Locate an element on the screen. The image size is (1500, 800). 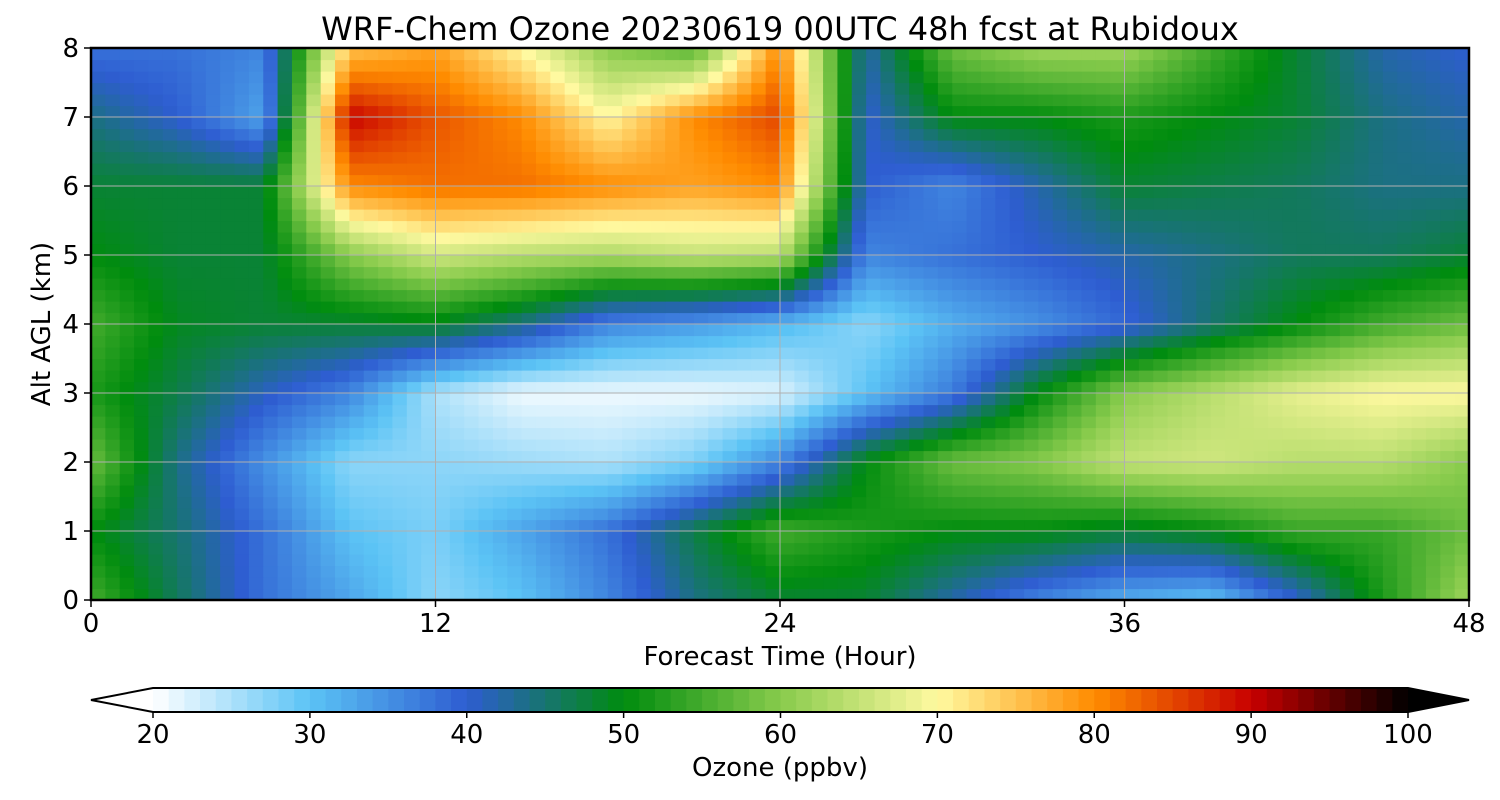
colorbar-segment is located at coordinates (333, 700).